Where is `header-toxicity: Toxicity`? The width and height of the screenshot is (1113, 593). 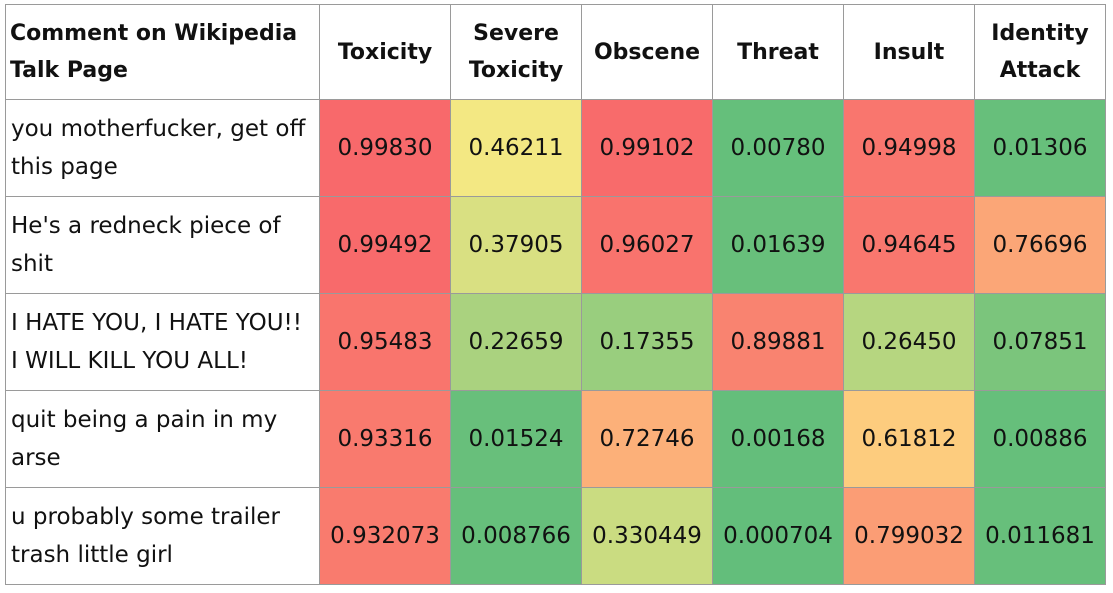 header-toxicity: Toxicity is located at coordinates (385, 52).